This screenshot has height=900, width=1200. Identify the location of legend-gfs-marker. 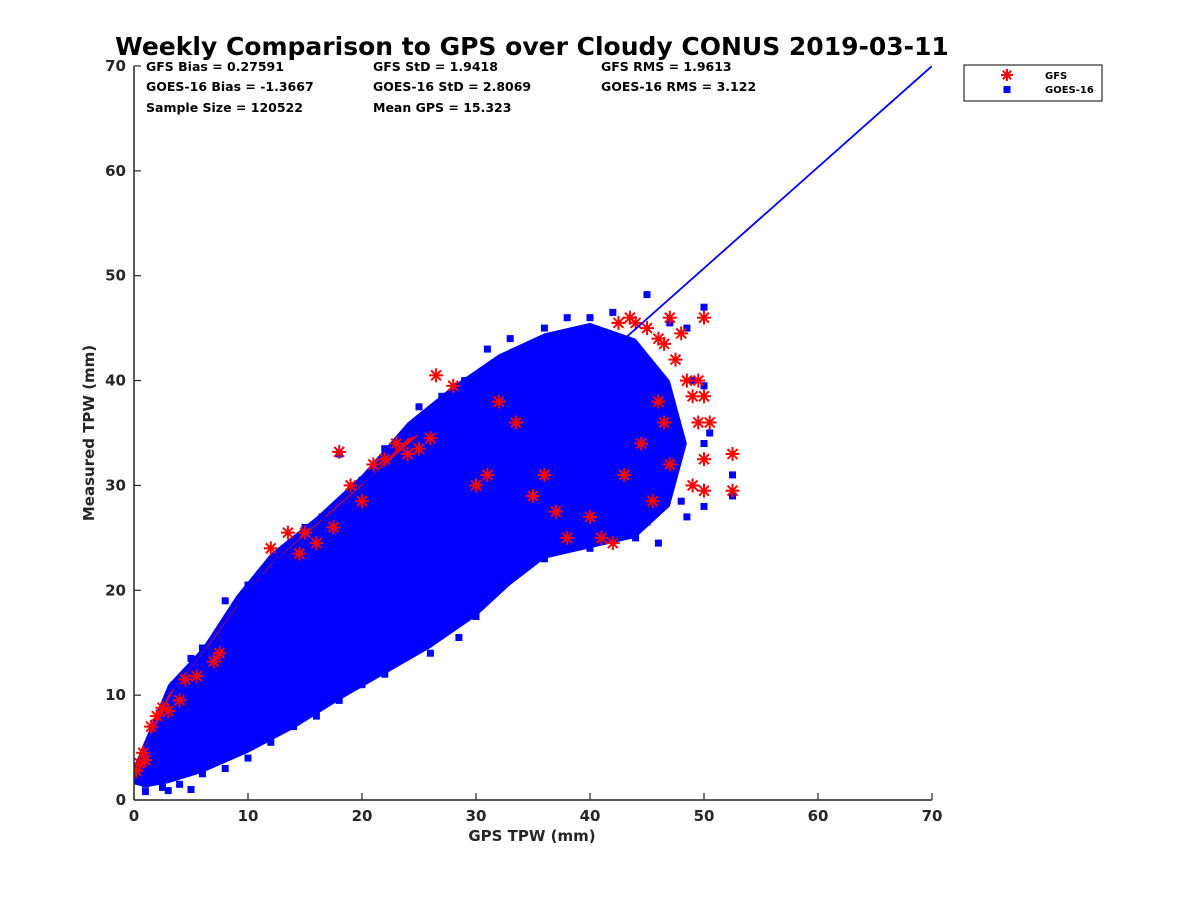
(1007, 75).